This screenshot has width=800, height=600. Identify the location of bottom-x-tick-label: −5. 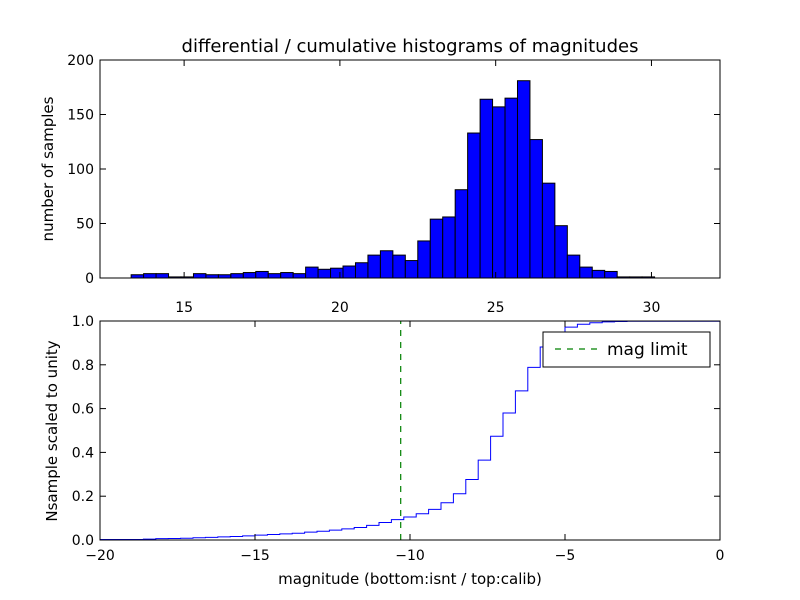
(565, 556).